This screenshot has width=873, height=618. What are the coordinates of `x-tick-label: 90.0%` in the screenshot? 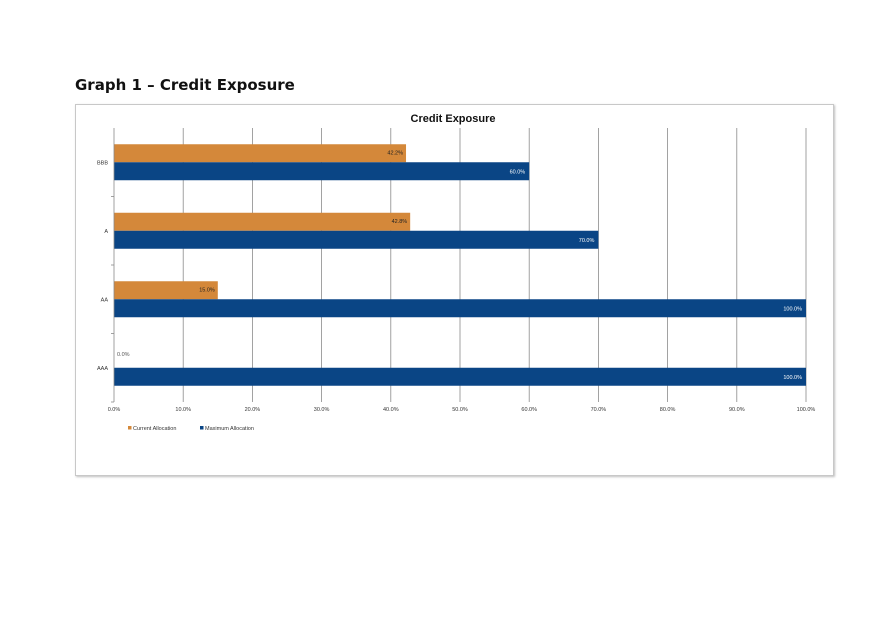 It's located at (737, 410).